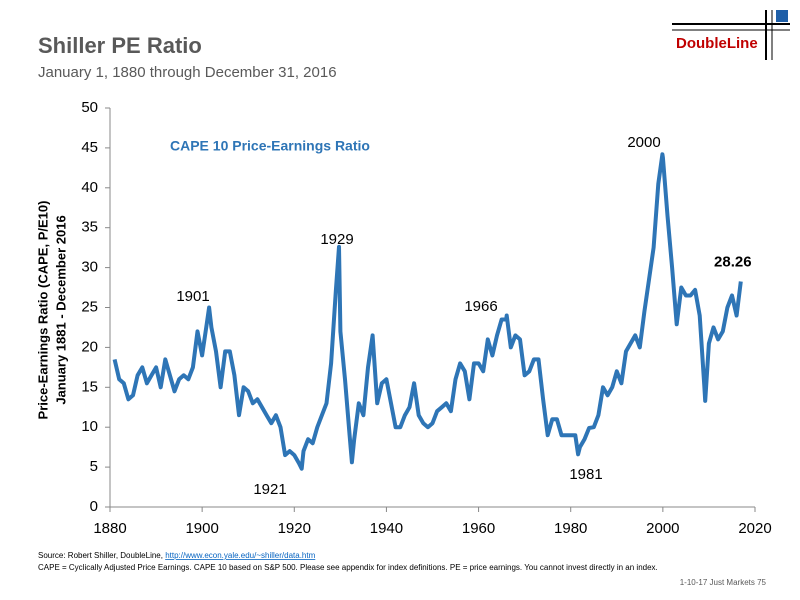  What do you see at coordinates (294, 528) in the screenshot?
I see `x-tick-label: 1920` at bounding box center [294, 528].